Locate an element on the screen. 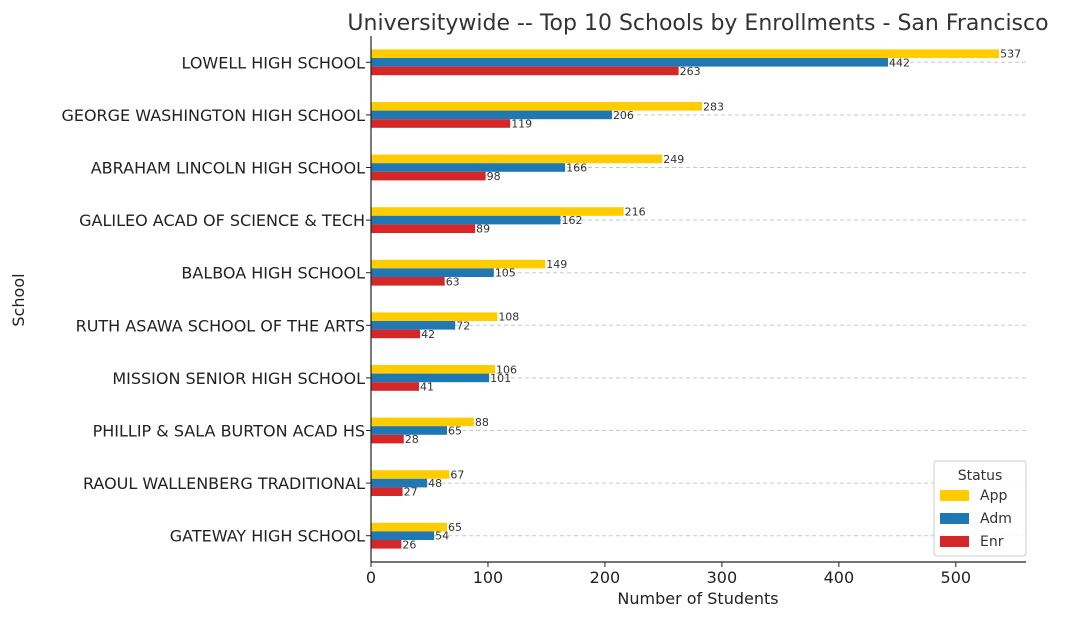  data-label: 89 is located at coordinates (483, 229).